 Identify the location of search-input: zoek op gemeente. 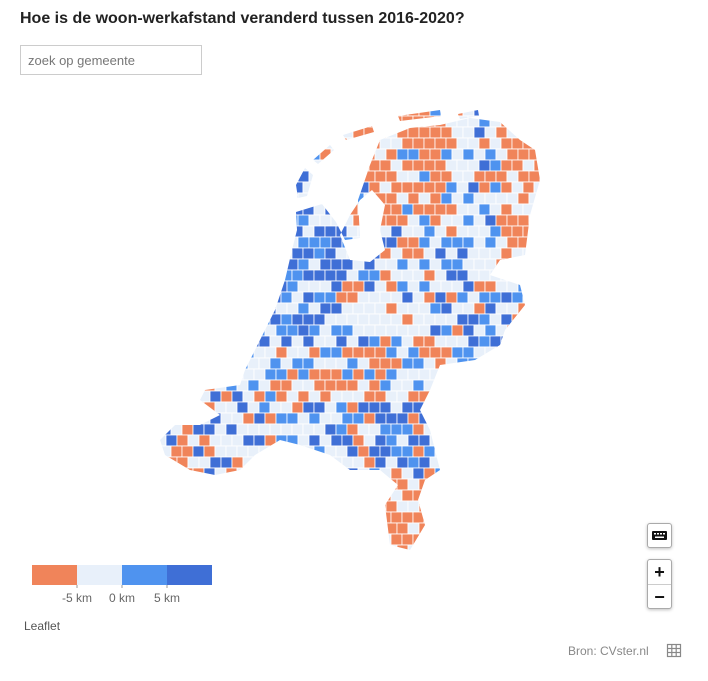
(111, 60).